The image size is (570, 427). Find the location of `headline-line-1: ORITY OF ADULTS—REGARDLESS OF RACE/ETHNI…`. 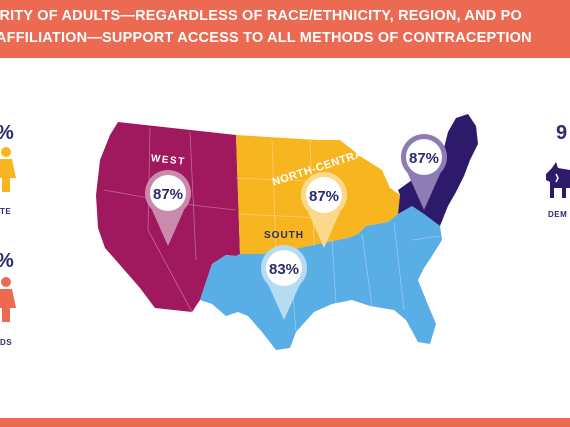

headline-line-1: ORITY OF ADULTS—REGARDLESS OF RACE/ETHNI… is located at coordinates (261, 16).